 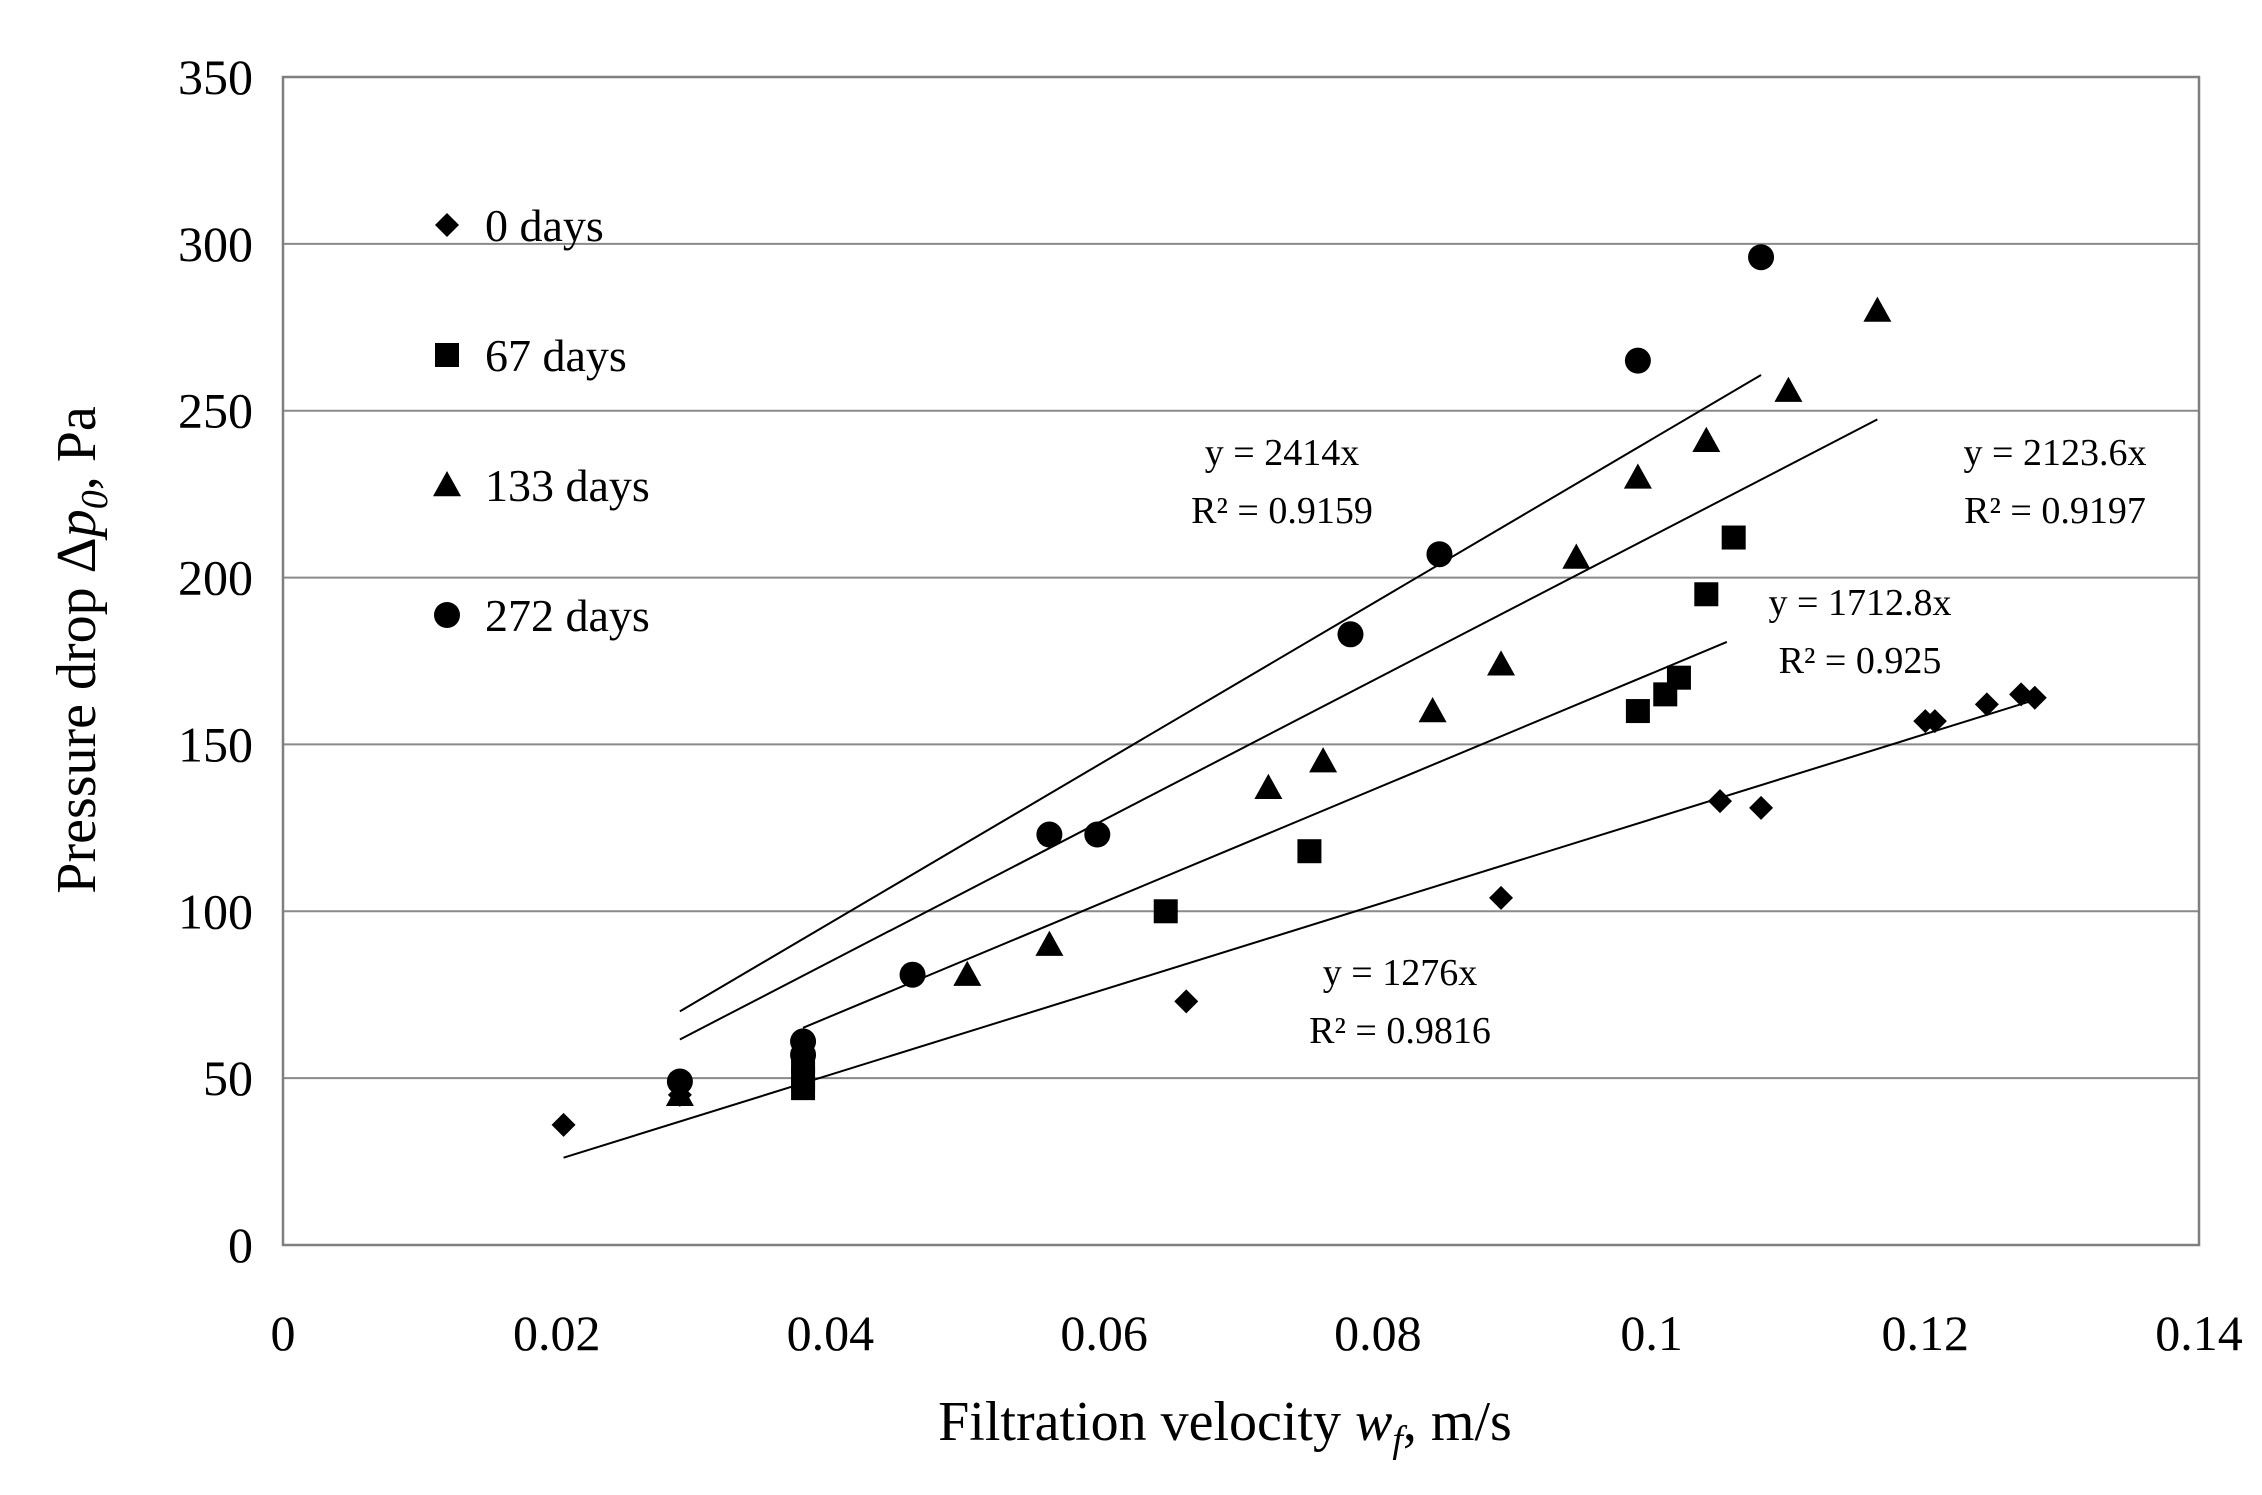 What do you see at coordinates (556, 355) in the screenshot?
I see `legend-label: 67 days` at bounding box center [556, 355].